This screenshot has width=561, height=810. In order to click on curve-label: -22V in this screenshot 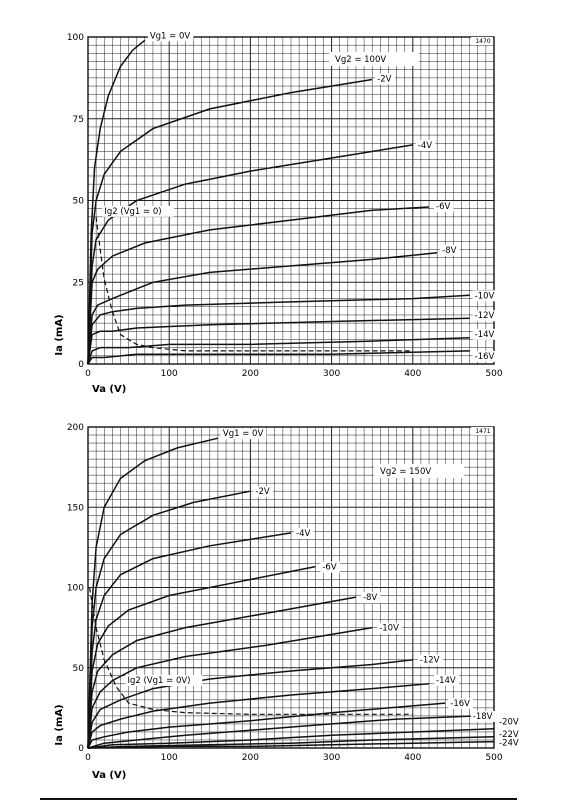, I will do `click(509, 735)`.